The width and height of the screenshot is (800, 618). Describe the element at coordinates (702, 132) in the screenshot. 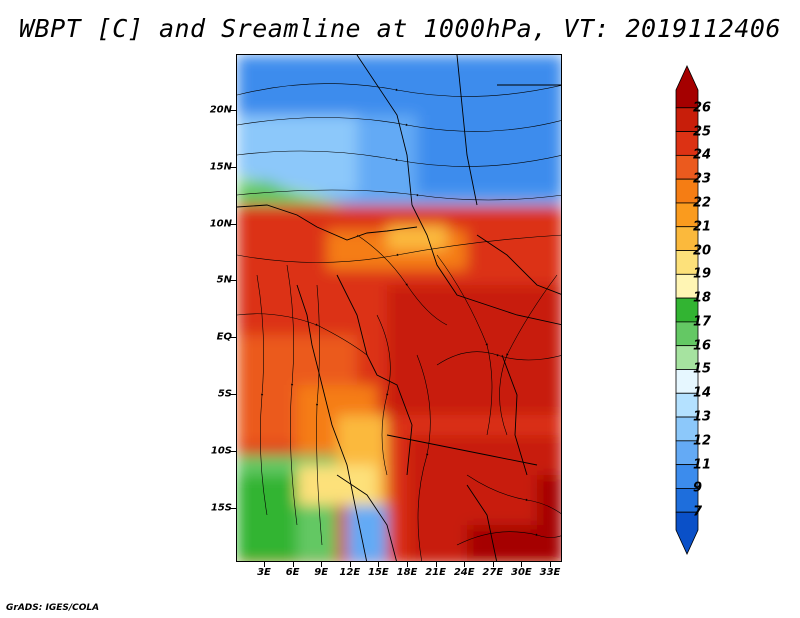

I see `colorbar-label: 25` at that location.